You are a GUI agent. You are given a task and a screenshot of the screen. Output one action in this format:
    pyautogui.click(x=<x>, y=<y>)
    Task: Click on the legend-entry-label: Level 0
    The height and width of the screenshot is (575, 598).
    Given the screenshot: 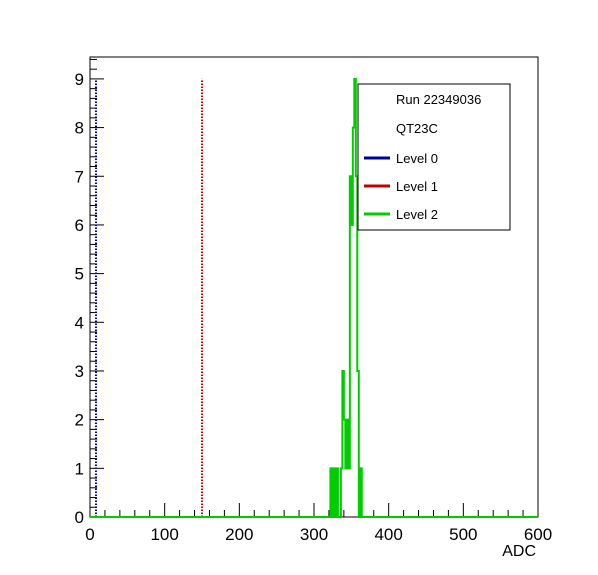 What is the action you would take?
    pyautogui.click(x=417, y=158)
    